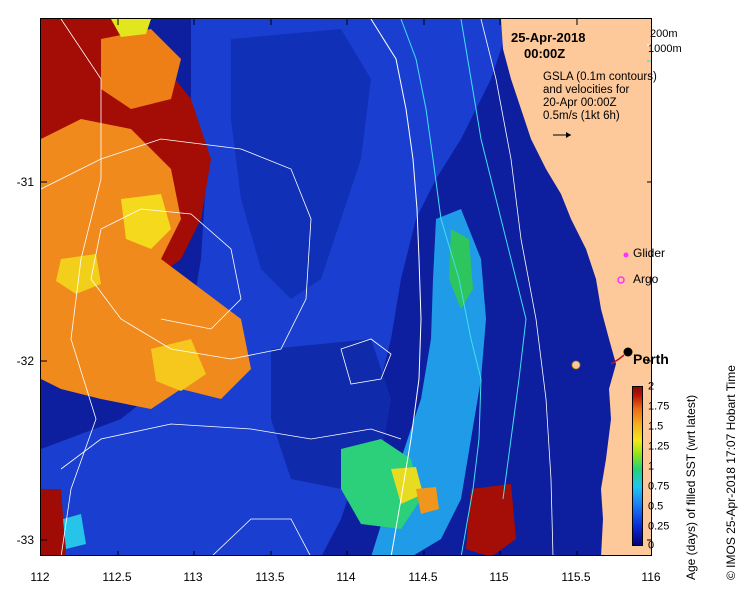  I want to click on sst-south-red, so click(491, 519).